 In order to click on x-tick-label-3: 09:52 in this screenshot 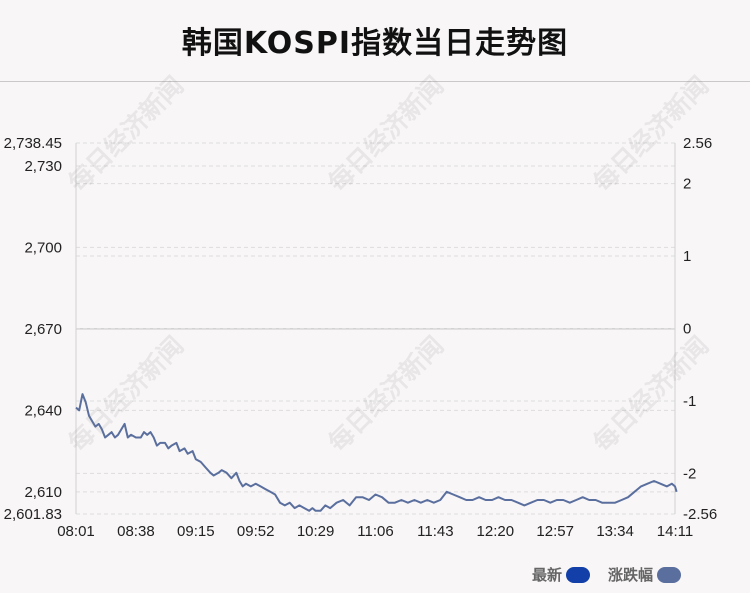, I will do `click(256, 531)`.